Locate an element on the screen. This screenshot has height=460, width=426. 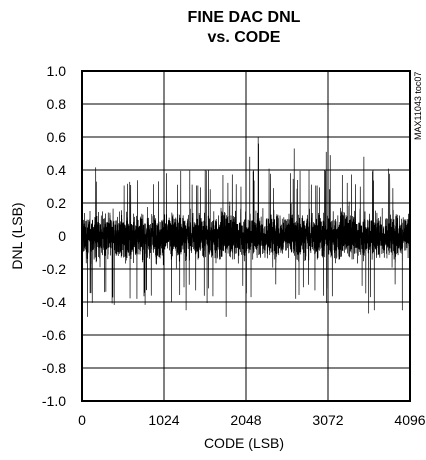
y-tick-label: -0.6 is located at coordinates (54, 335).